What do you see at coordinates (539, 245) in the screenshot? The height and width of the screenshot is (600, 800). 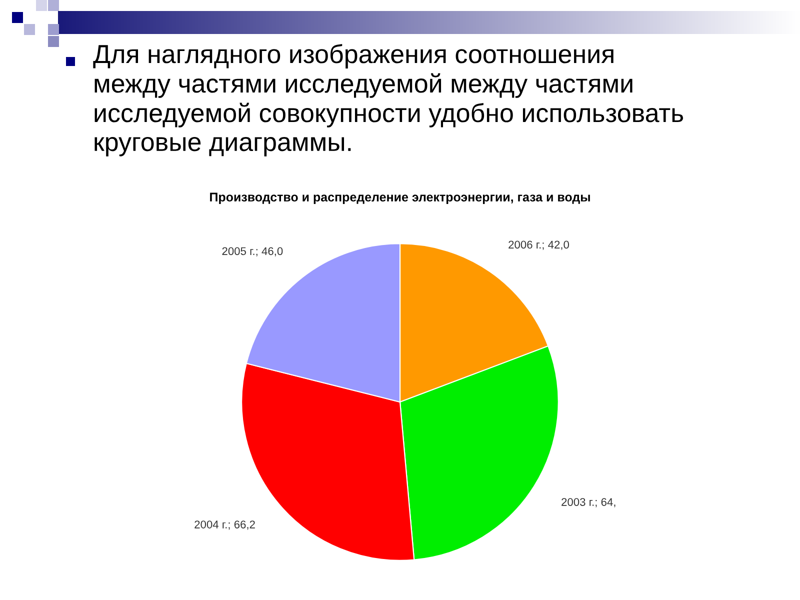 I see `slice-label: 2006 г.; 42,0` at bounding box center [539, 245].